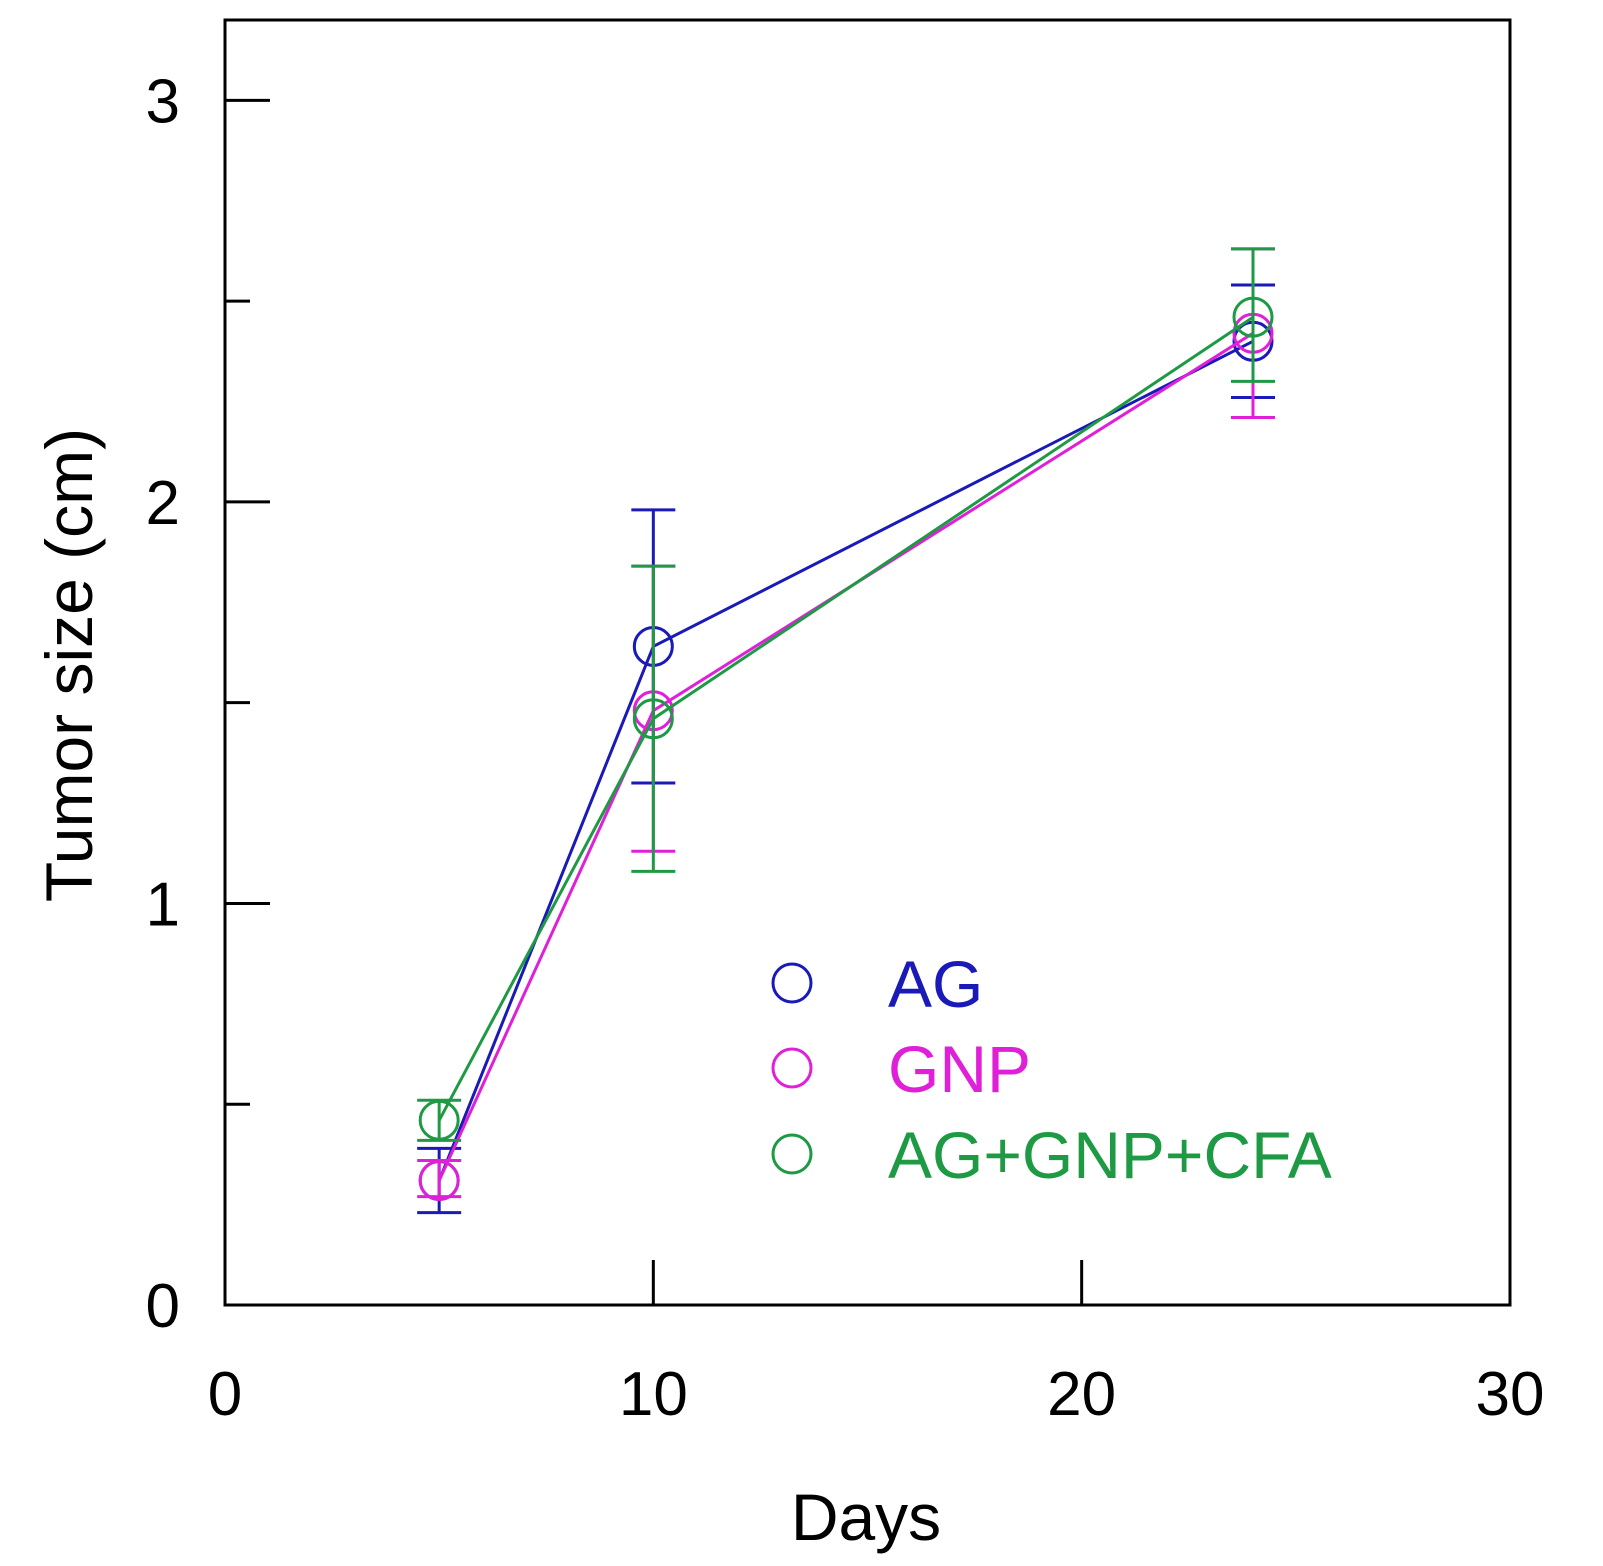 The height and width of the screenshot is (1566, 1603). I want to click on x-tick-label: 0, so click(225, 1394).